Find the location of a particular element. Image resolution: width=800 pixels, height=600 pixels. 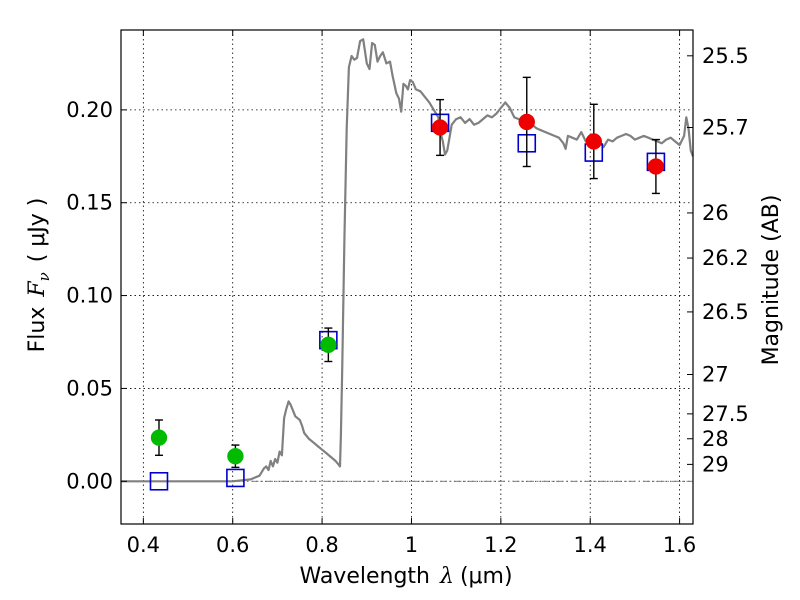

x-axis-label: Wavelength λ (μm) is located at coordinates (405, 576).